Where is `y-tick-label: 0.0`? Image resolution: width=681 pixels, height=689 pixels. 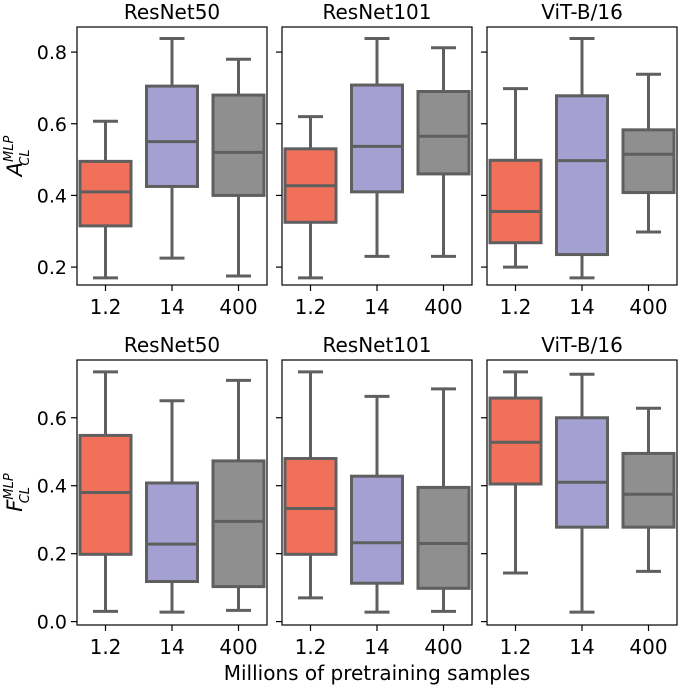 y-tick-label: 0.0 is located at coordinates (52, 623).